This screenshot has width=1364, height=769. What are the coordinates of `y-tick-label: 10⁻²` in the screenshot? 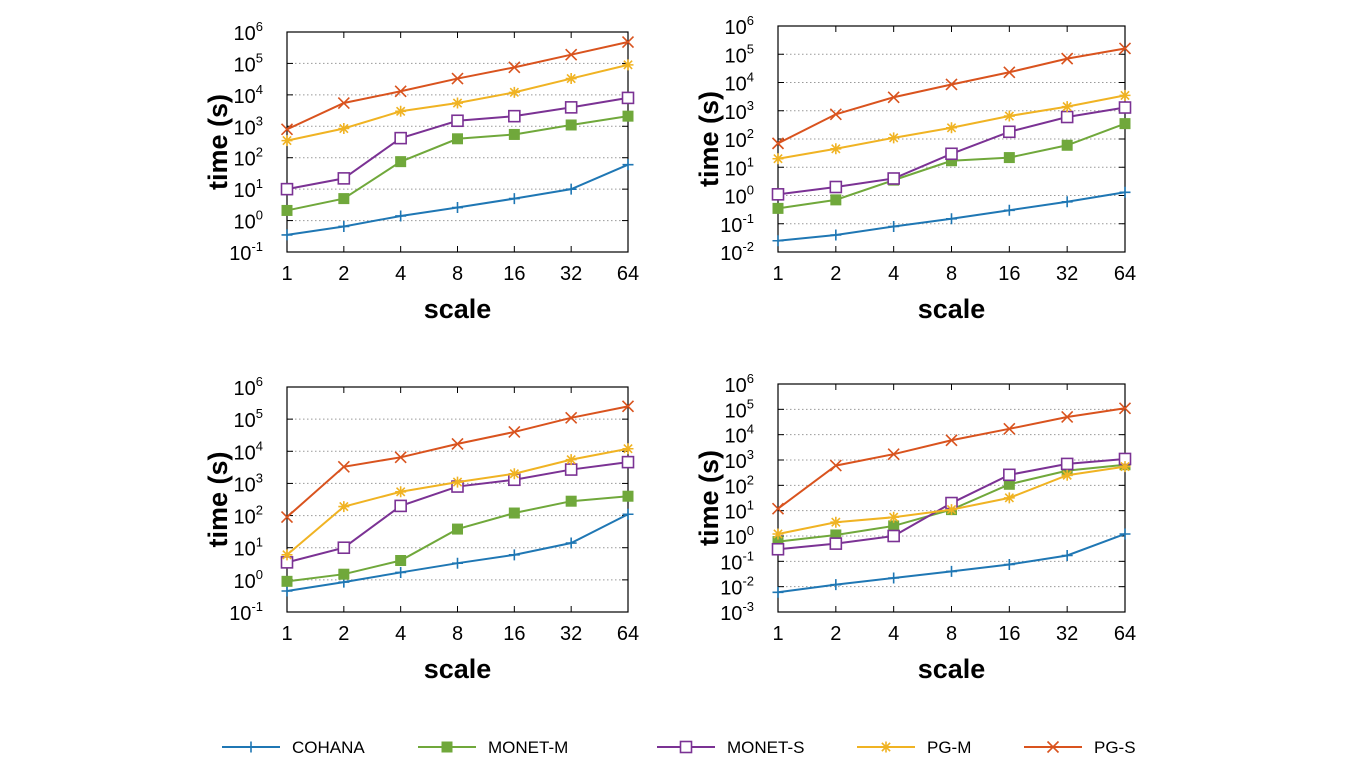 It's located at (737, 587).